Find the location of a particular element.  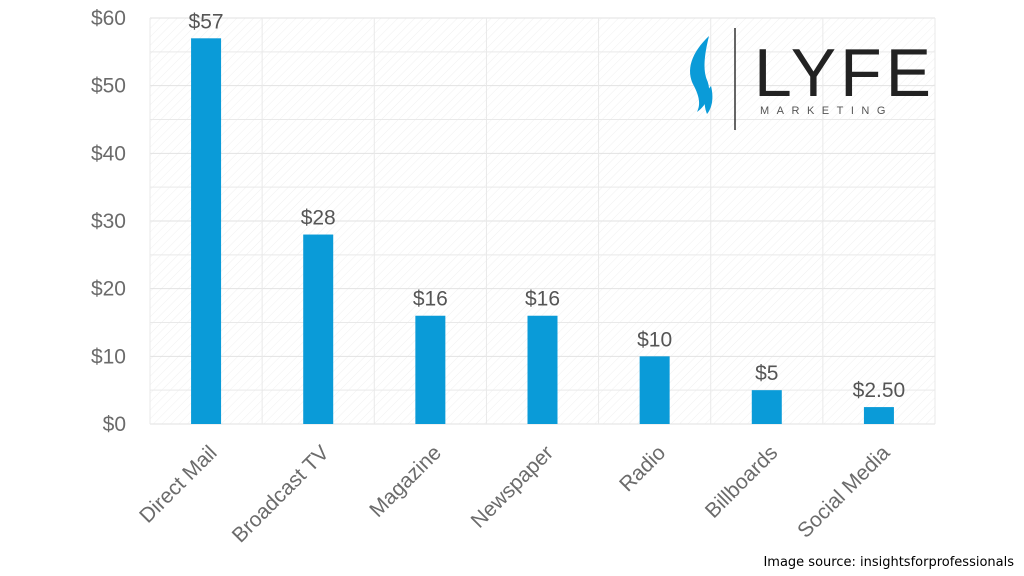

x-tick-label: Radio is located at coordinates (642, 468).